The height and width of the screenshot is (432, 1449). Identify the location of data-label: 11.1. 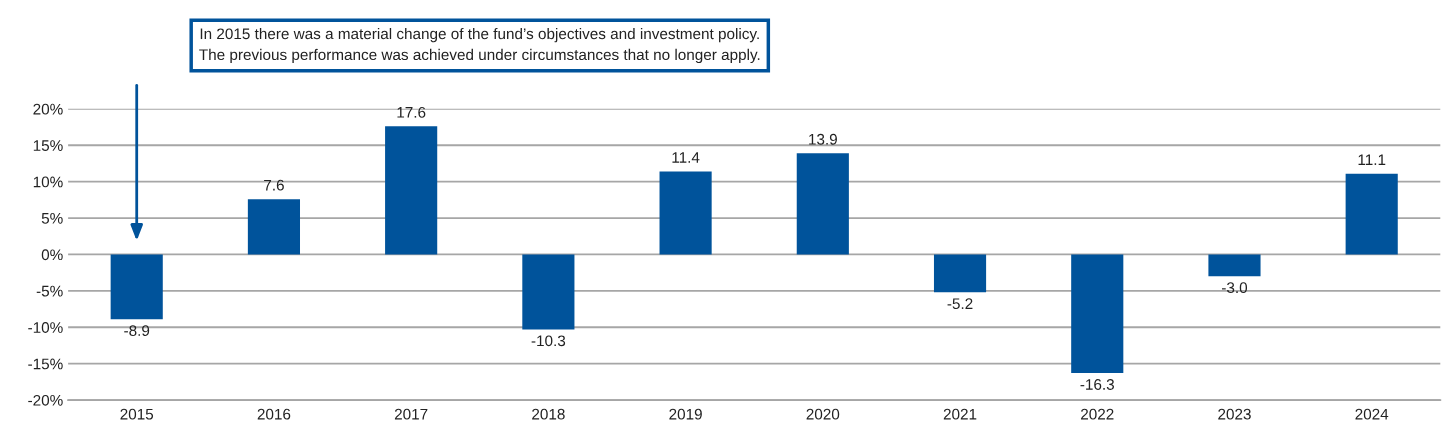
(1372, 159).